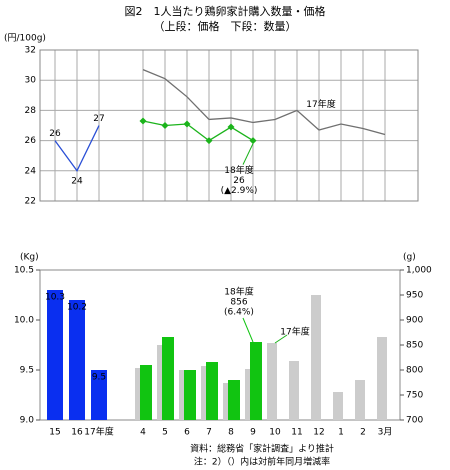  Describe the element at coordinates (239, 191) in the screenshot. I see `annotation: (▲2.9%)` at that location.